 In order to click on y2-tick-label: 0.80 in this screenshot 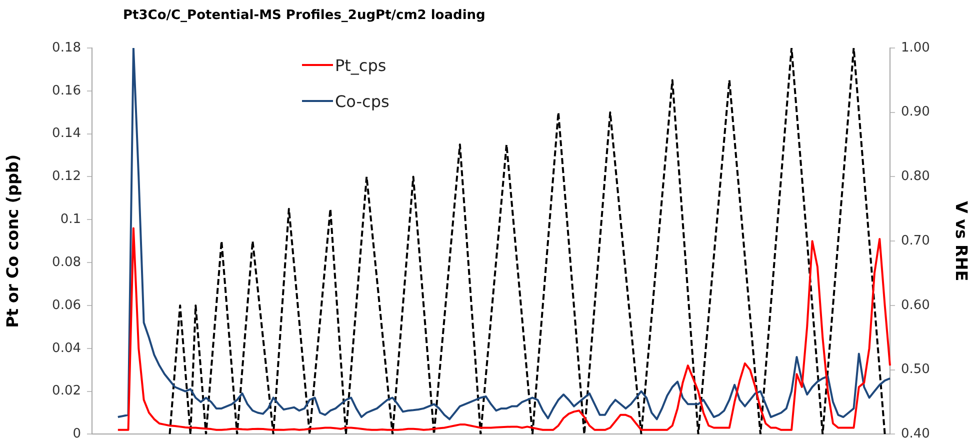, I will do `click(915, 176)`.